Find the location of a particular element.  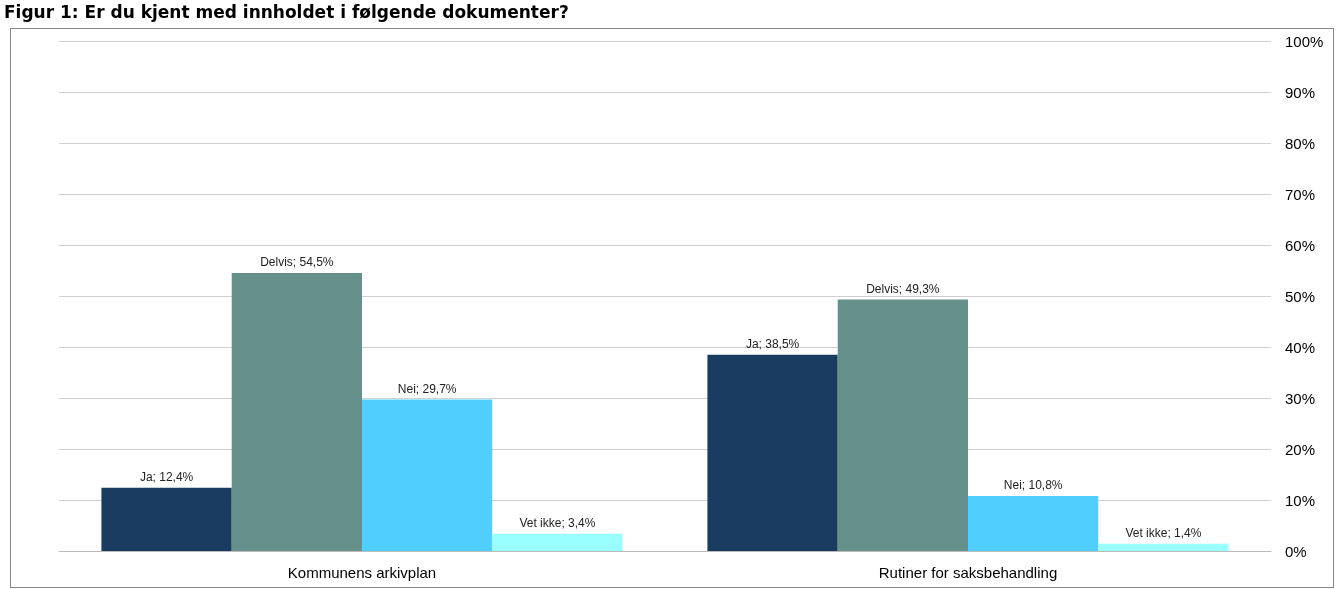

data-label: Nei; 10,8% is located at coordinates (1033, 484).